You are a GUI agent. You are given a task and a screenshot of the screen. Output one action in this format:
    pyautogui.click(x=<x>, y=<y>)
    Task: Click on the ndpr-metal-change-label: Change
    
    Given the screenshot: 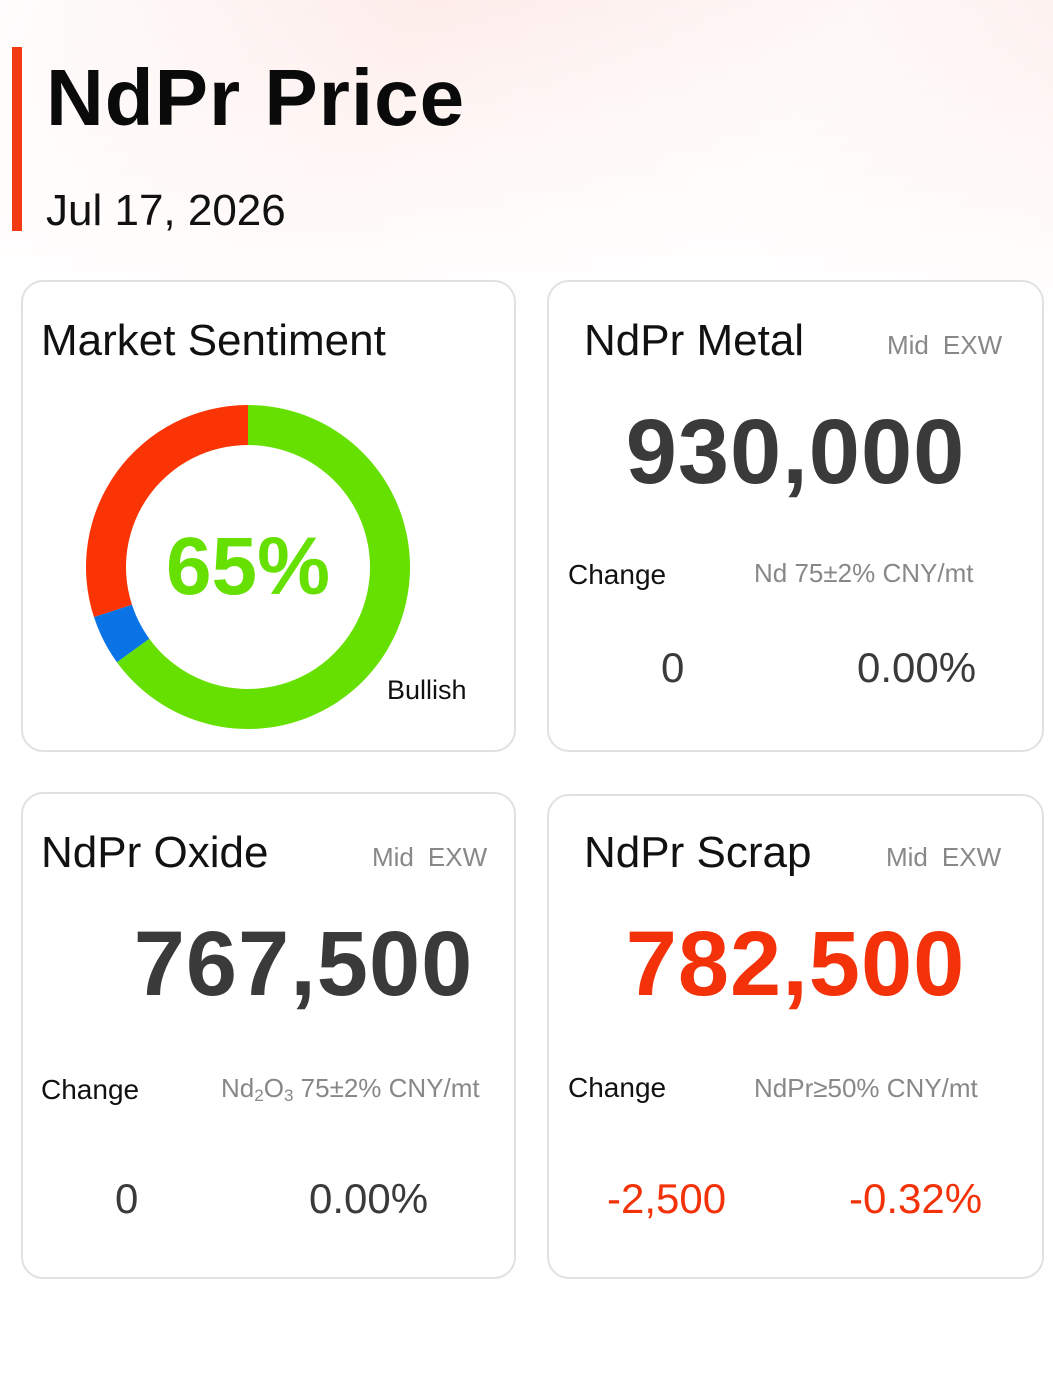 What is the action you would take?
    pyautogui.click(x=617, y=574)
    